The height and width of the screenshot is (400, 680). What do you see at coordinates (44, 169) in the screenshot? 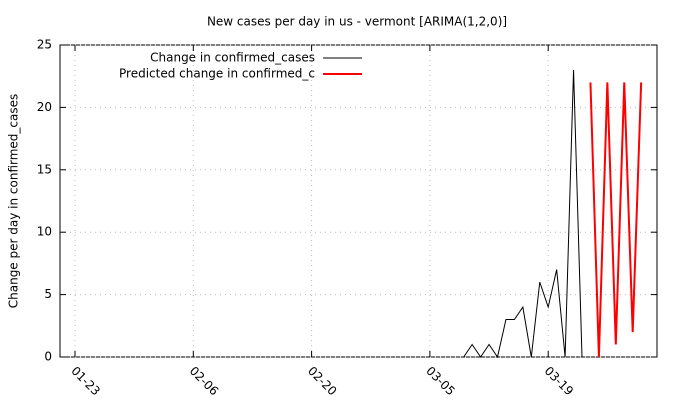
I see `y-tick-label: 15` at bounding box center [44, 169].